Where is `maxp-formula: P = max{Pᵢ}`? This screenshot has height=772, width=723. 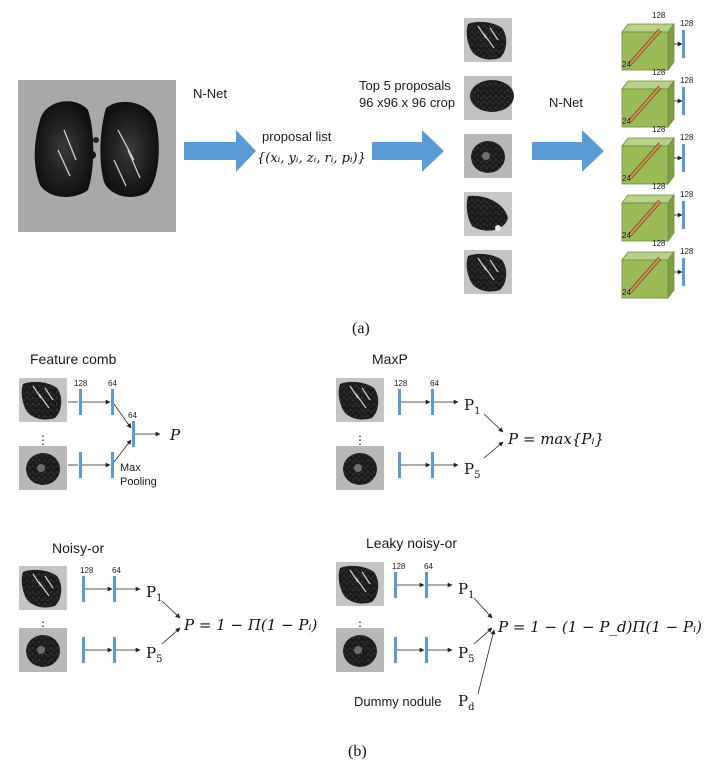
maxp-formula: P = max{Pᵢ} is located at coordinates (555, 439).